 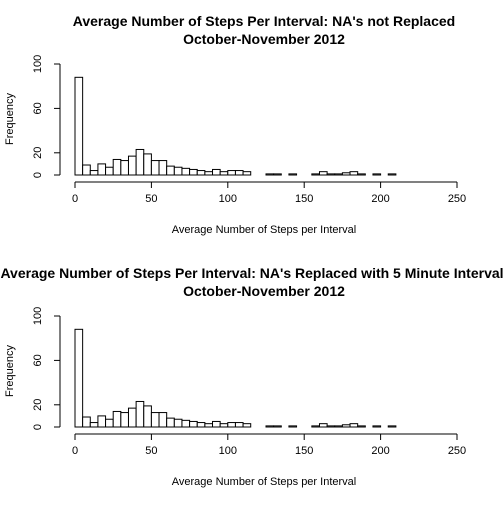 What do you see at coordinates (380, 199) in the screenshot?
I see `x-tick-label: 200` at bounding box center [380, 199].